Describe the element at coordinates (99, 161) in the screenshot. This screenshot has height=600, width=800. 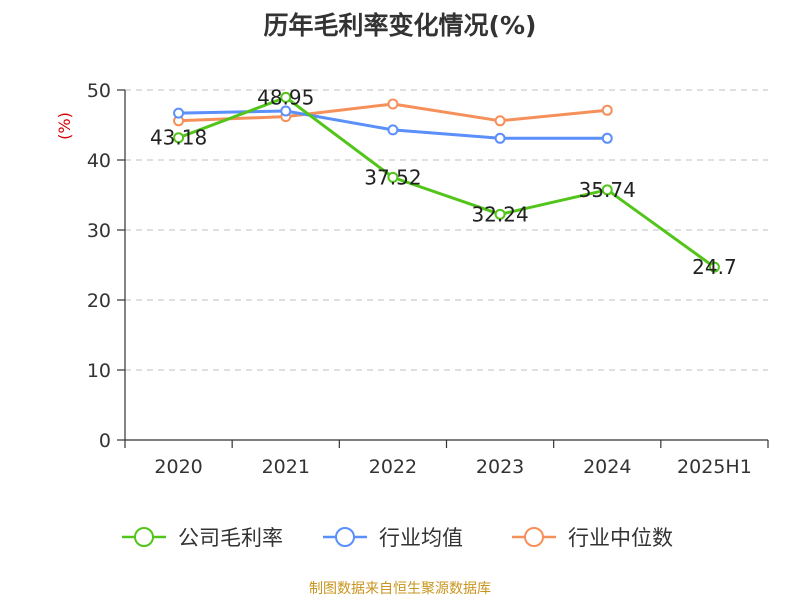
I see `y-tick-label: 40` at that location.